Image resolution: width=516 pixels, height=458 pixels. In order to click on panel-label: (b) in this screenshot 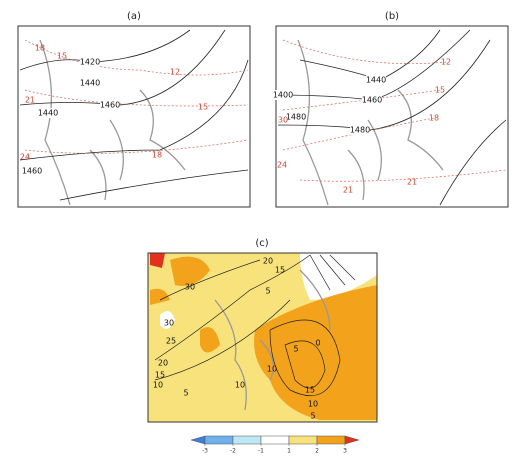, I will do `click(392, 16)`.